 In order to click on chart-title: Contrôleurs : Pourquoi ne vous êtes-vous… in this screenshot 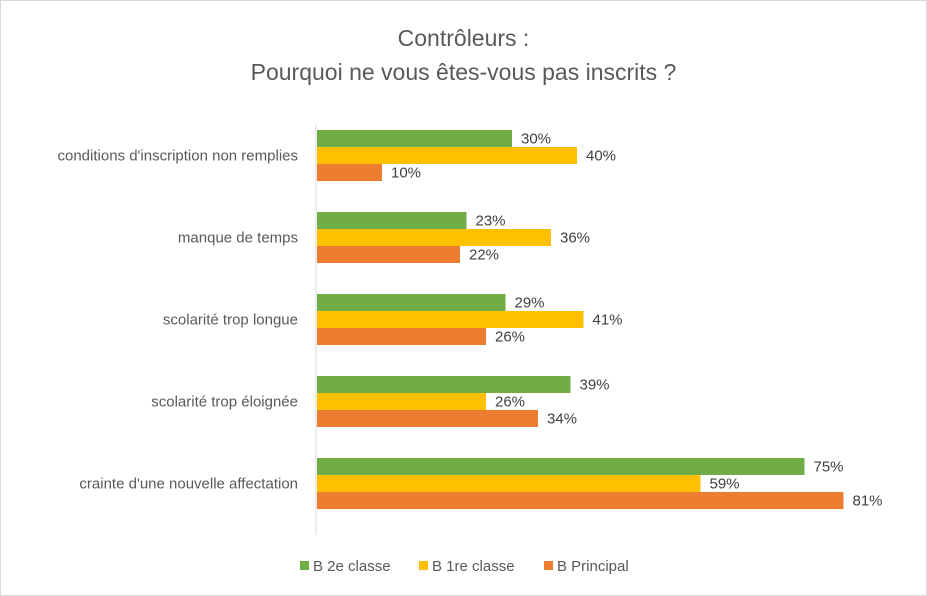, I will do `click(463, 55)`.